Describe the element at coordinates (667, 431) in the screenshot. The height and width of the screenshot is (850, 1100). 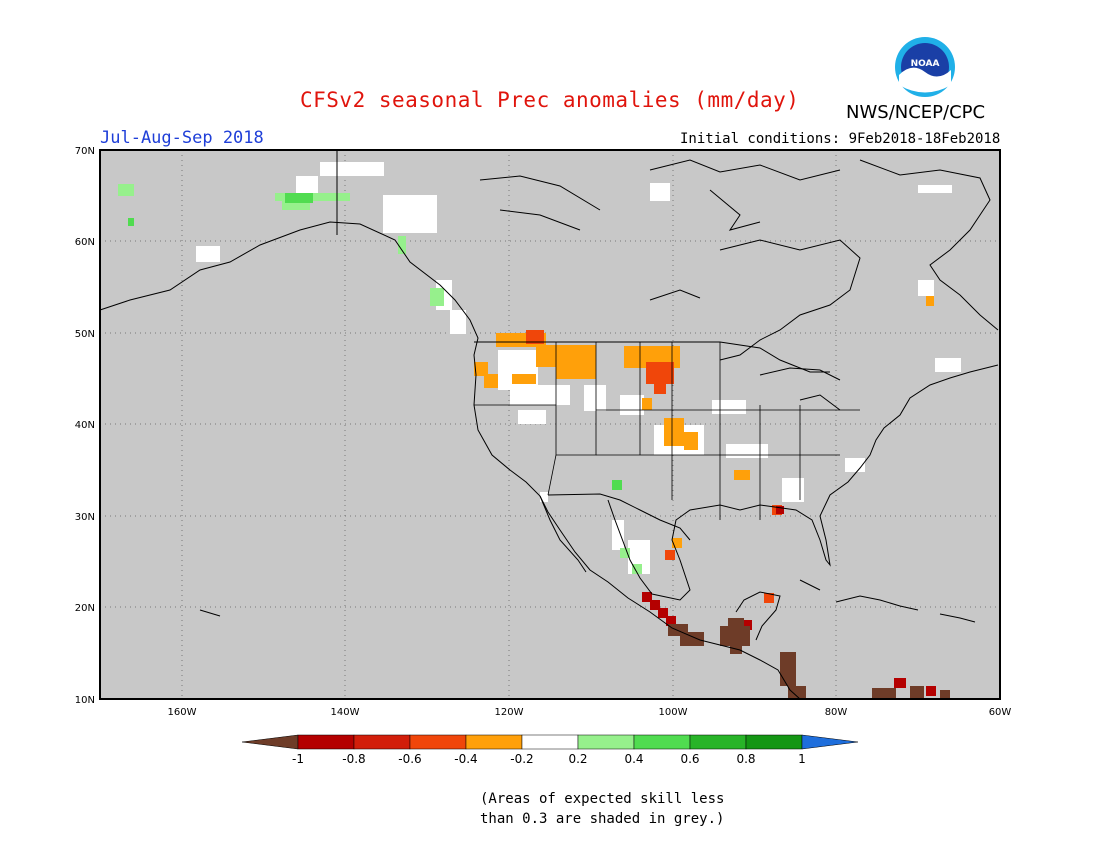
I see `state-borders` at that location.